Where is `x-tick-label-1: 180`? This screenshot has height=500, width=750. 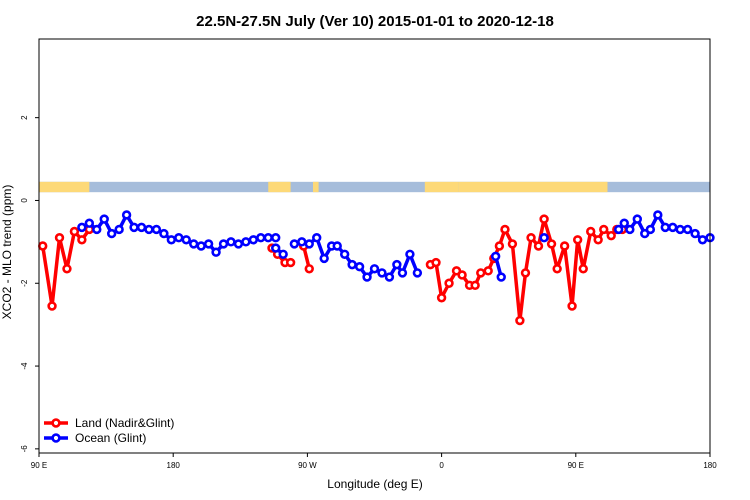 x-tick-label-1: 180 is located at coordinates (174, 465).